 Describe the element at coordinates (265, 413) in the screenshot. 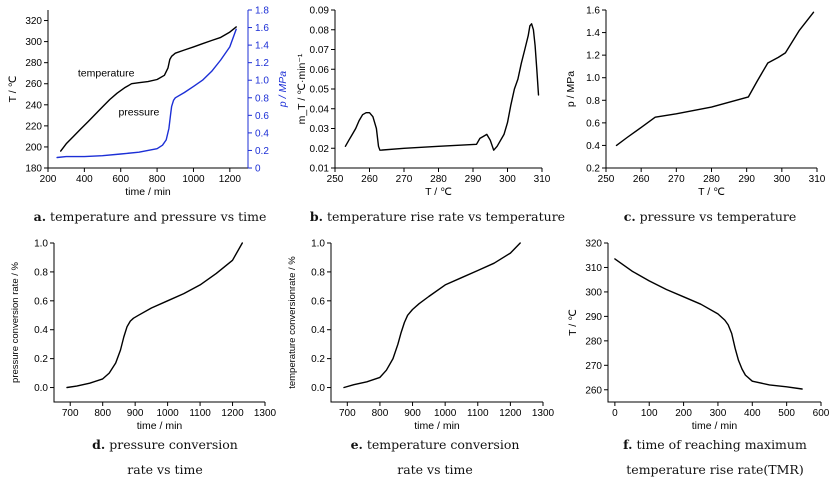

I see `x-tick-label-d: 1300` at that location.